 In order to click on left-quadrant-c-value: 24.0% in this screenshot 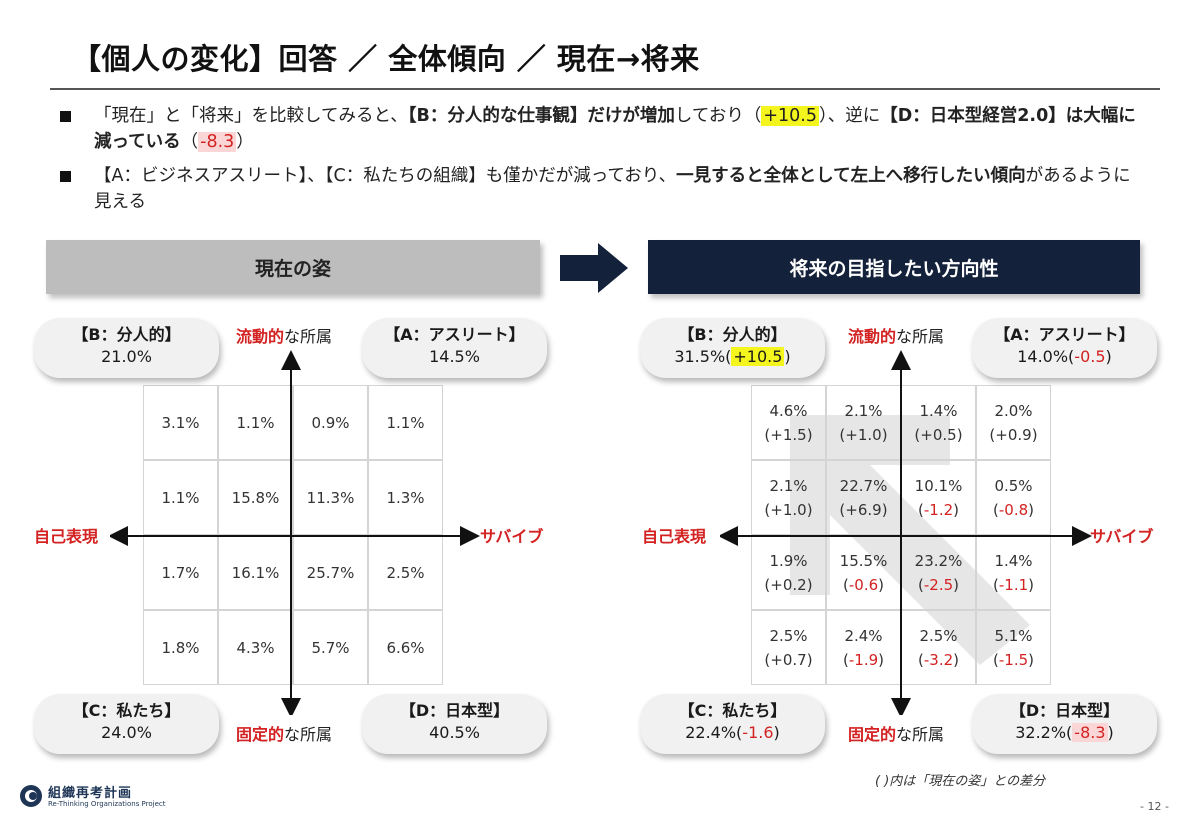, I will do `click(126, 732)`.